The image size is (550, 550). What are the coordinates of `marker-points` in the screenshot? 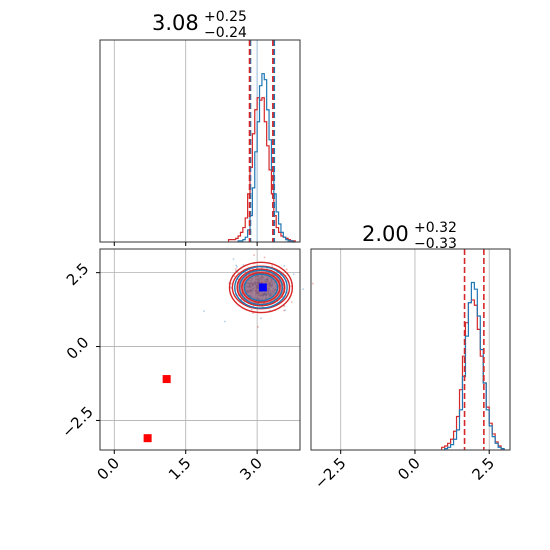 It's located at (205, 363).